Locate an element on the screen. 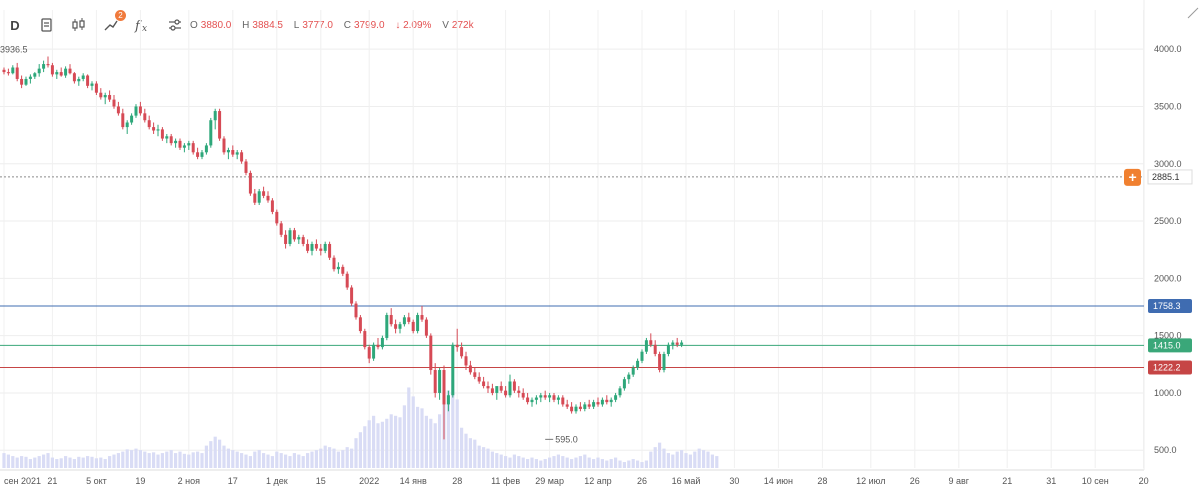  y-tick-label: 500.0 is located at coordinates (1165, 450).